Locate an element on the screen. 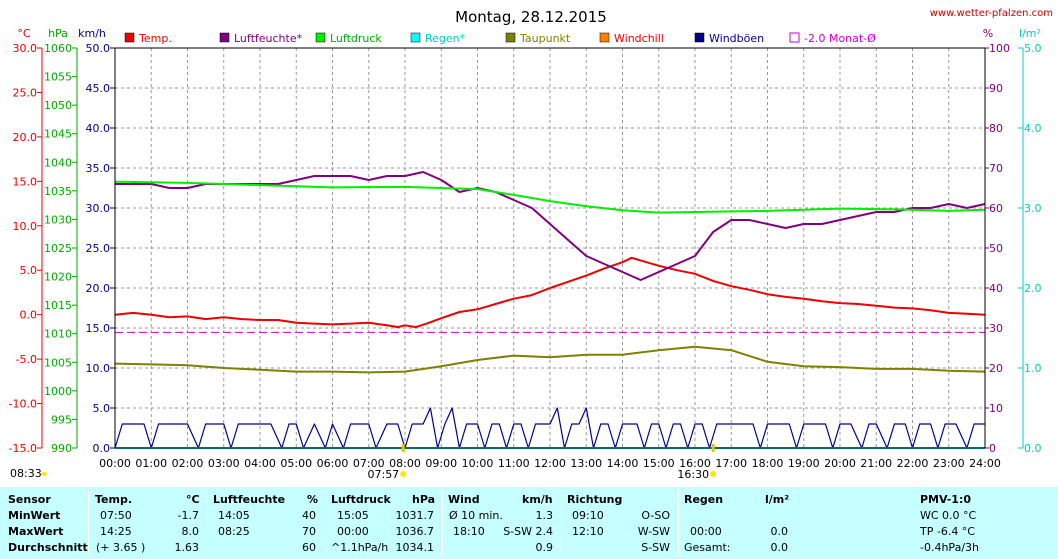  stats-temp-value: 1.63 is located at coordinates (187, 547).